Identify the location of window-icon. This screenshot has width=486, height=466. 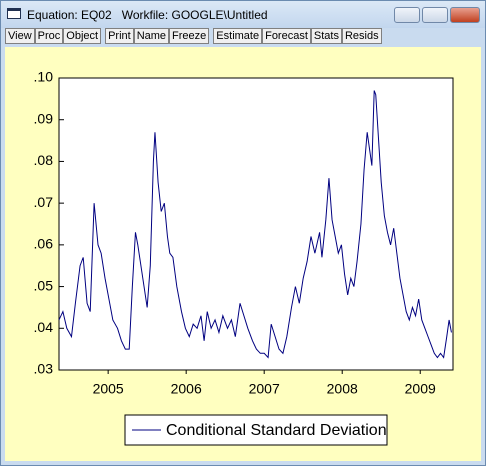
(14, 13).